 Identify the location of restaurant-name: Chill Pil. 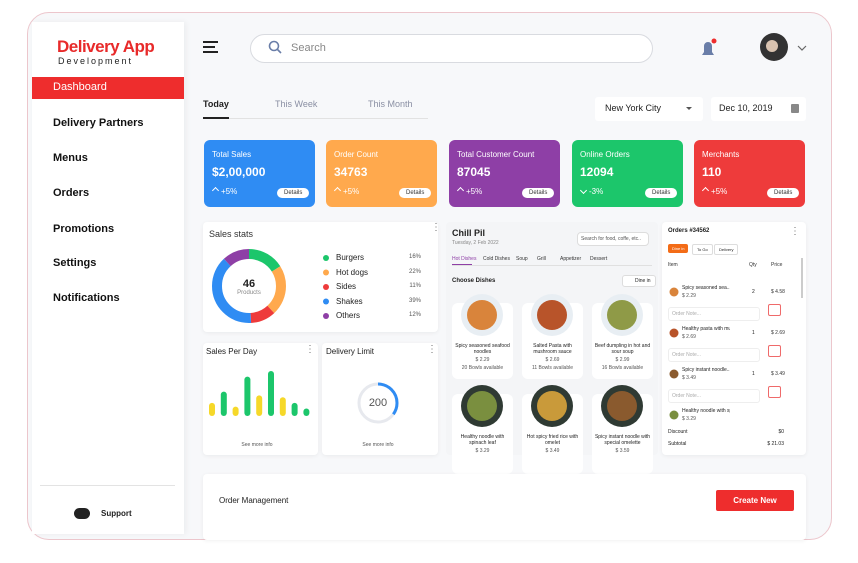
(469, 233).